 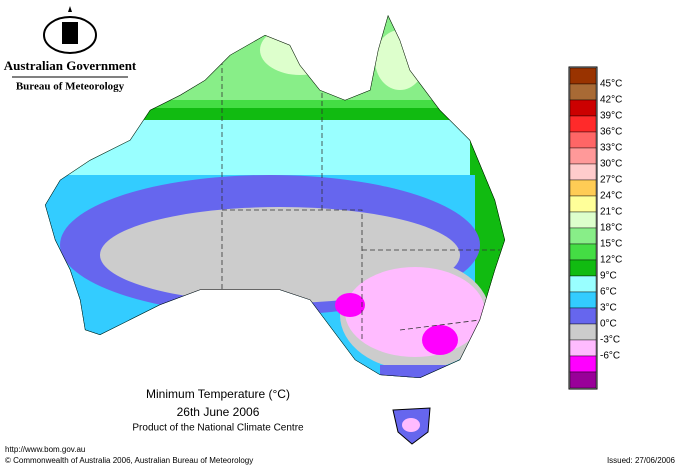 I want to click on caption-title: Minimum Temperature (°C), so click(x=218, y=394).